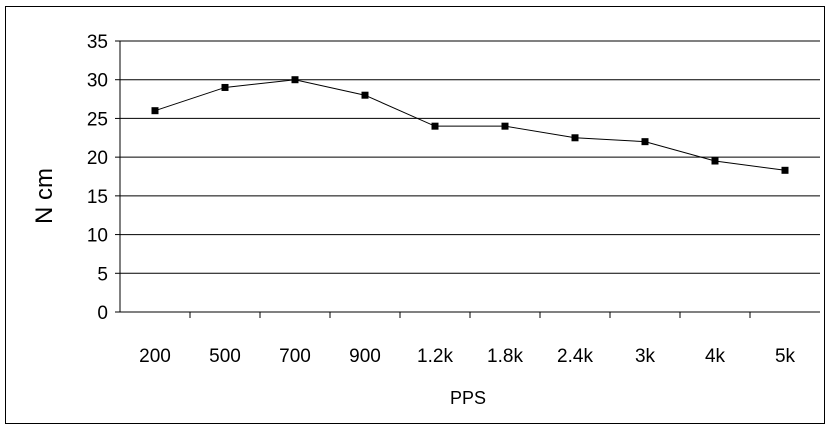 The height and width of the screenshot is (431, 834). Describe the element at coordinates (225, 356) in the screenshot. I see `x-tick-label: 500` at that location.